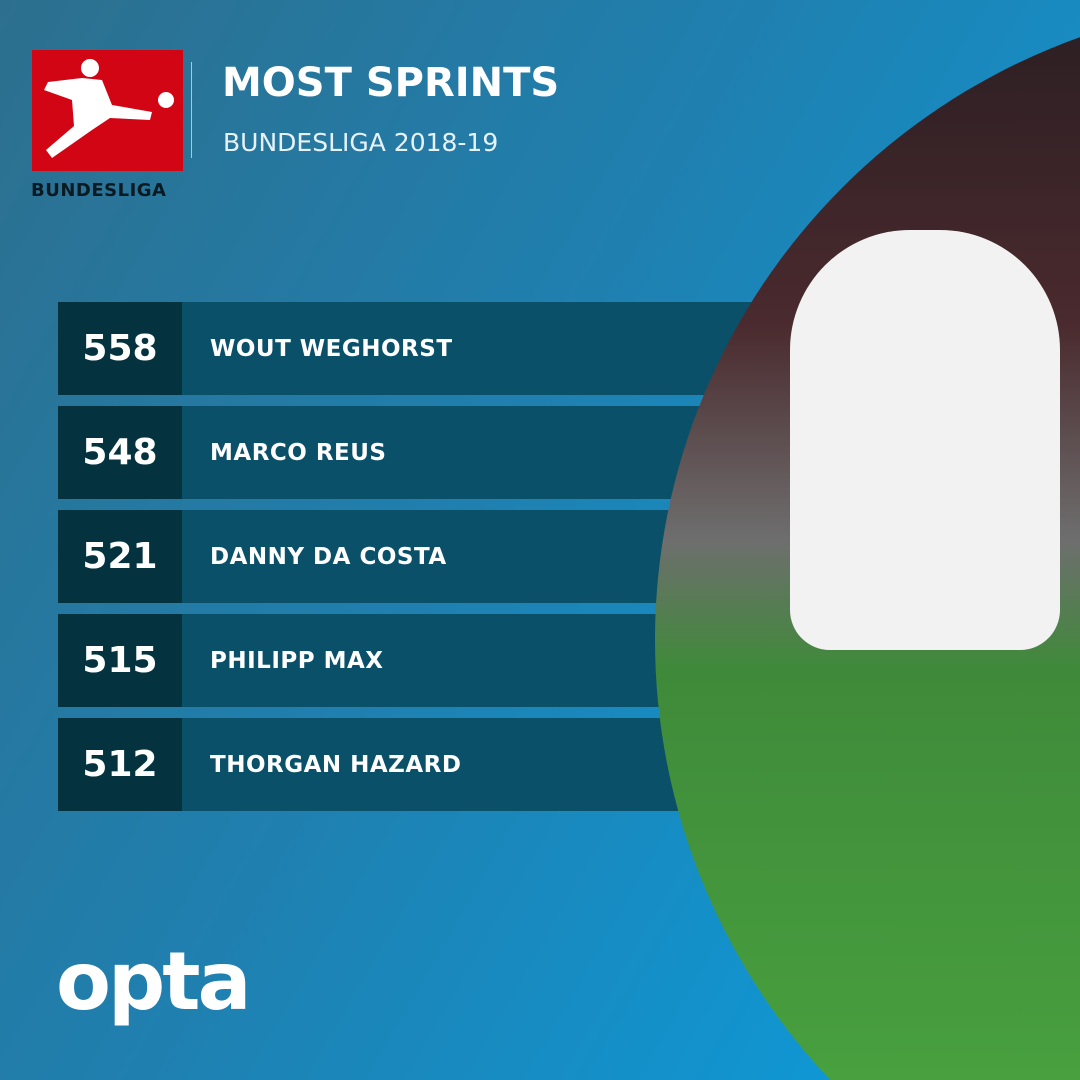 Image resolution: width=1080 pixels, height=1080 pixels. What do you see at coordinates (391, 83) in the screenshot?
I see `page-title: MOST SPRINTS` at bounding box center [391, 83].